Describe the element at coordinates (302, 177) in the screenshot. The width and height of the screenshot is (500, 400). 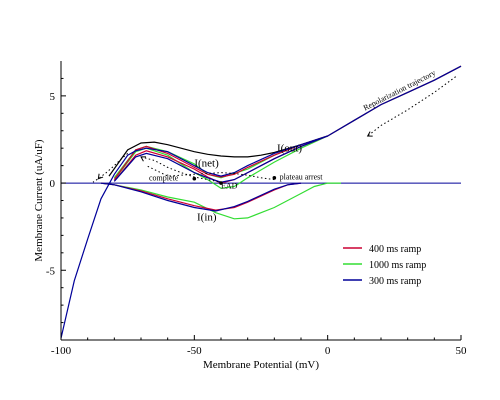
I see `label-plateau: plateau arrest` at that location.